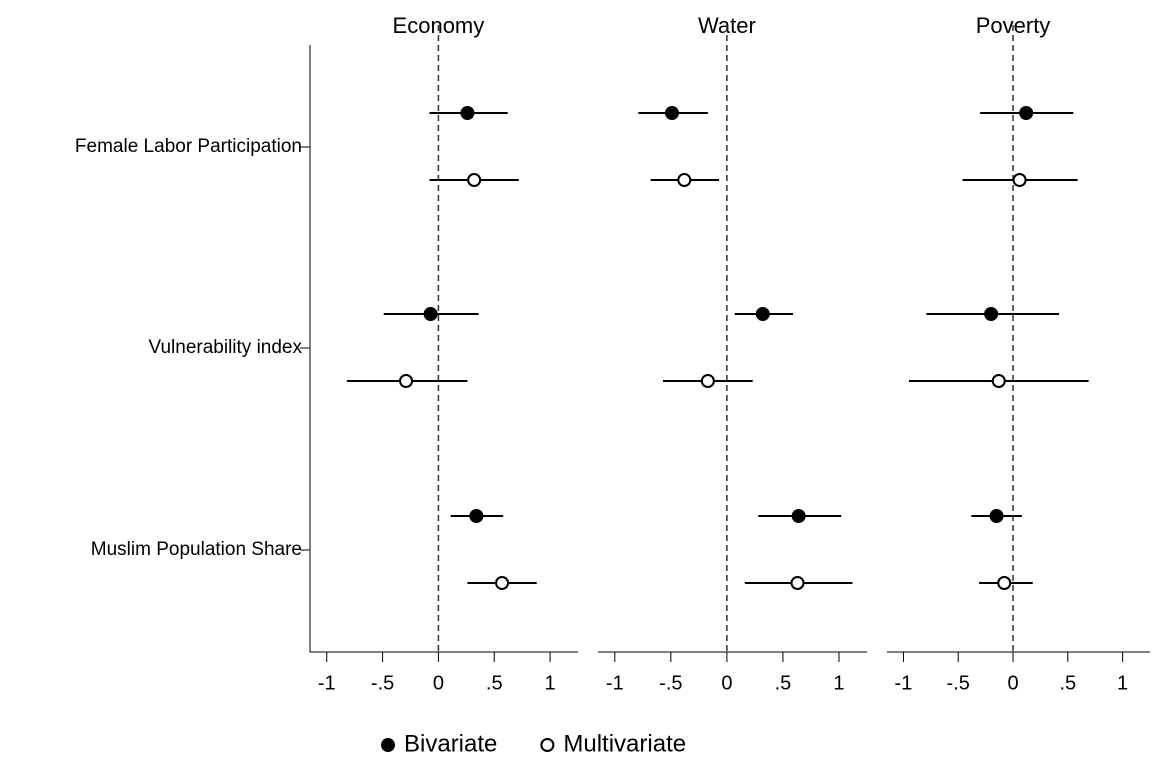 The image size is (1152, 758). Describe the element at coordinates (196, 549) in the screenshot. I see `y-tick-label: Muslim Population Share` at that location.